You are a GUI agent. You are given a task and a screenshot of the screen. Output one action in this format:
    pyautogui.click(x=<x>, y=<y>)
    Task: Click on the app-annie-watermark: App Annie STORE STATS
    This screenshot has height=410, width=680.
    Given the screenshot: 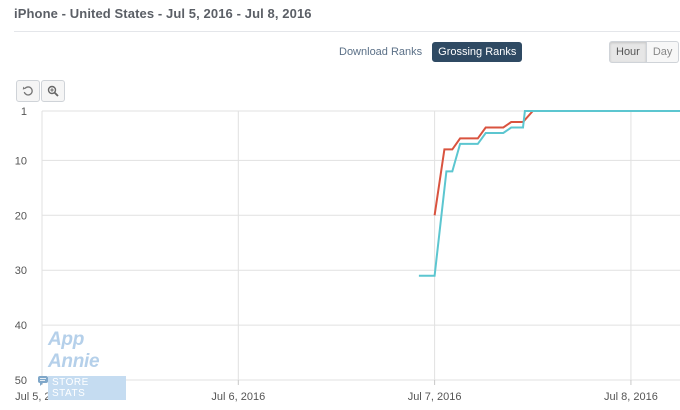 What is the action you would take?
    pyautogui.click(x=87, y=365)
    